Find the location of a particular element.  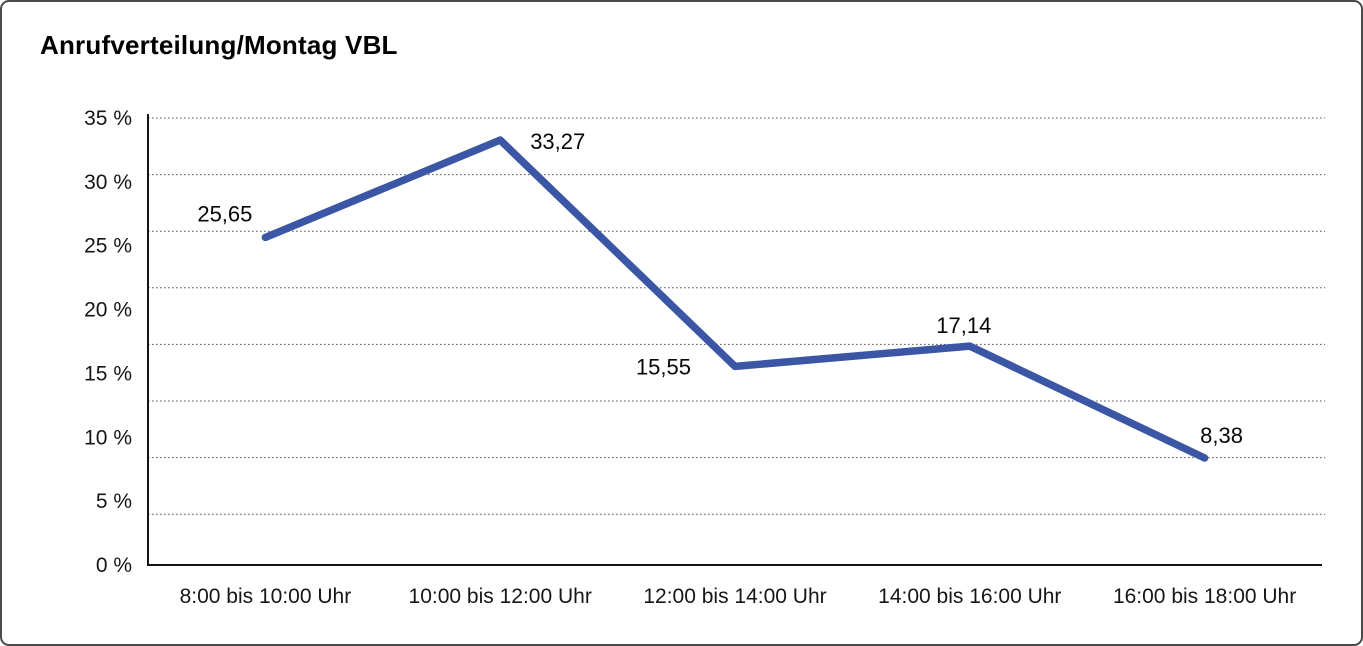

x-axis-category-label: 10:00 bis 12:00 Uhr is located at coordinates (500, 596).